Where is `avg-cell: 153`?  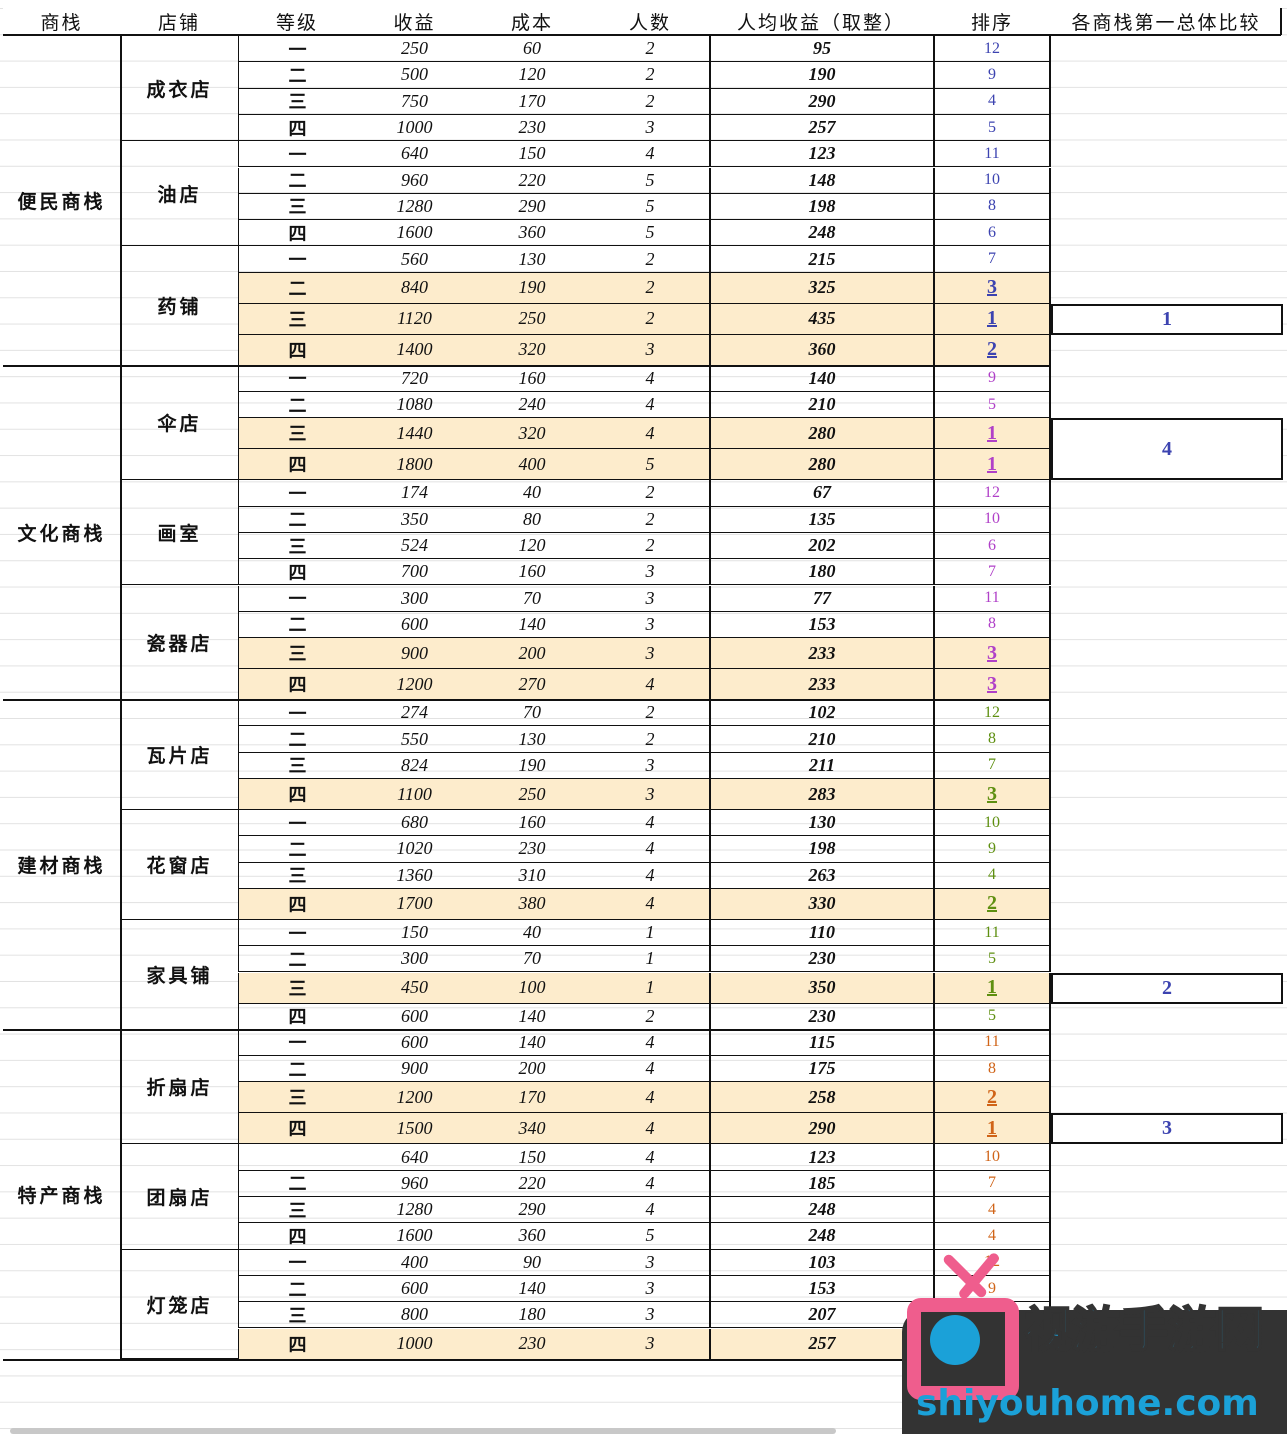
avg-cell: 153 is located at coordinates (821, 1289).